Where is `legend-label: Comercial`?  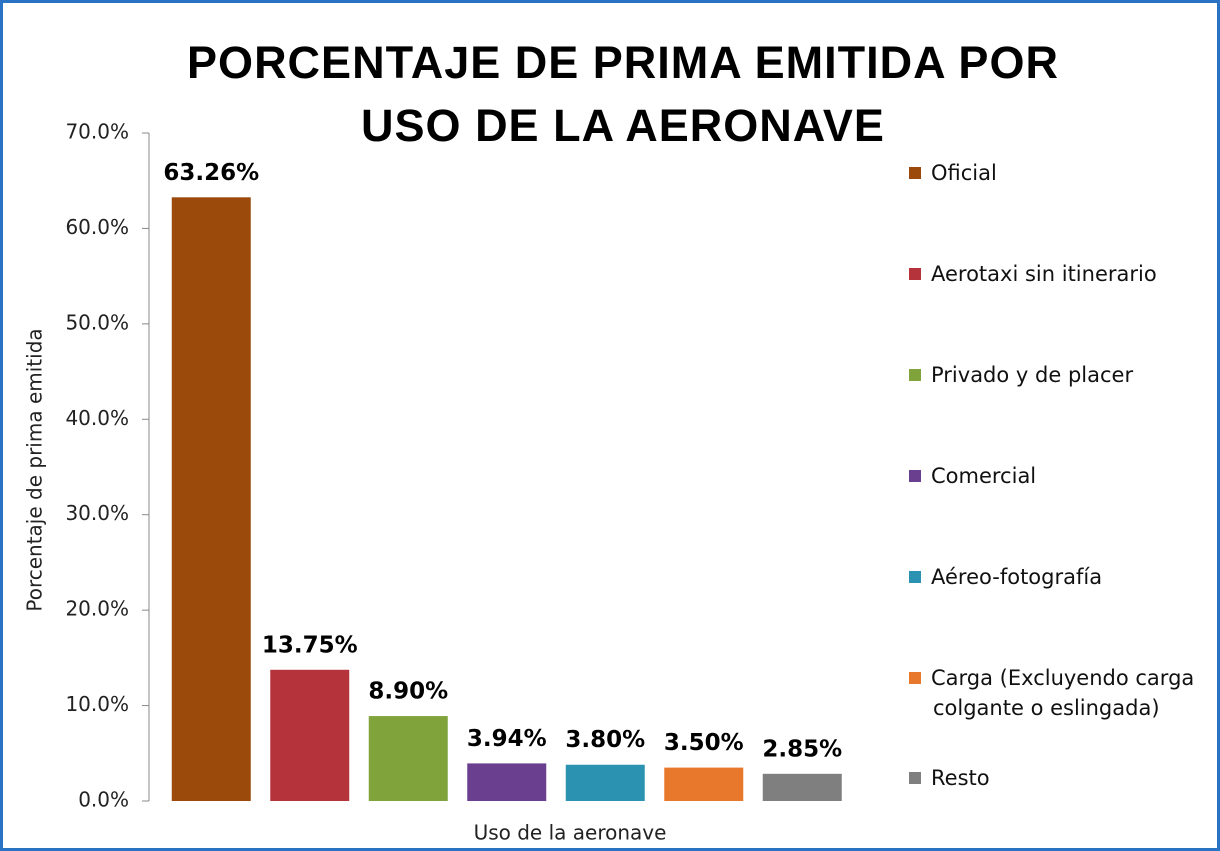 legend-label: Comercial is located at coordinates (984, 476).